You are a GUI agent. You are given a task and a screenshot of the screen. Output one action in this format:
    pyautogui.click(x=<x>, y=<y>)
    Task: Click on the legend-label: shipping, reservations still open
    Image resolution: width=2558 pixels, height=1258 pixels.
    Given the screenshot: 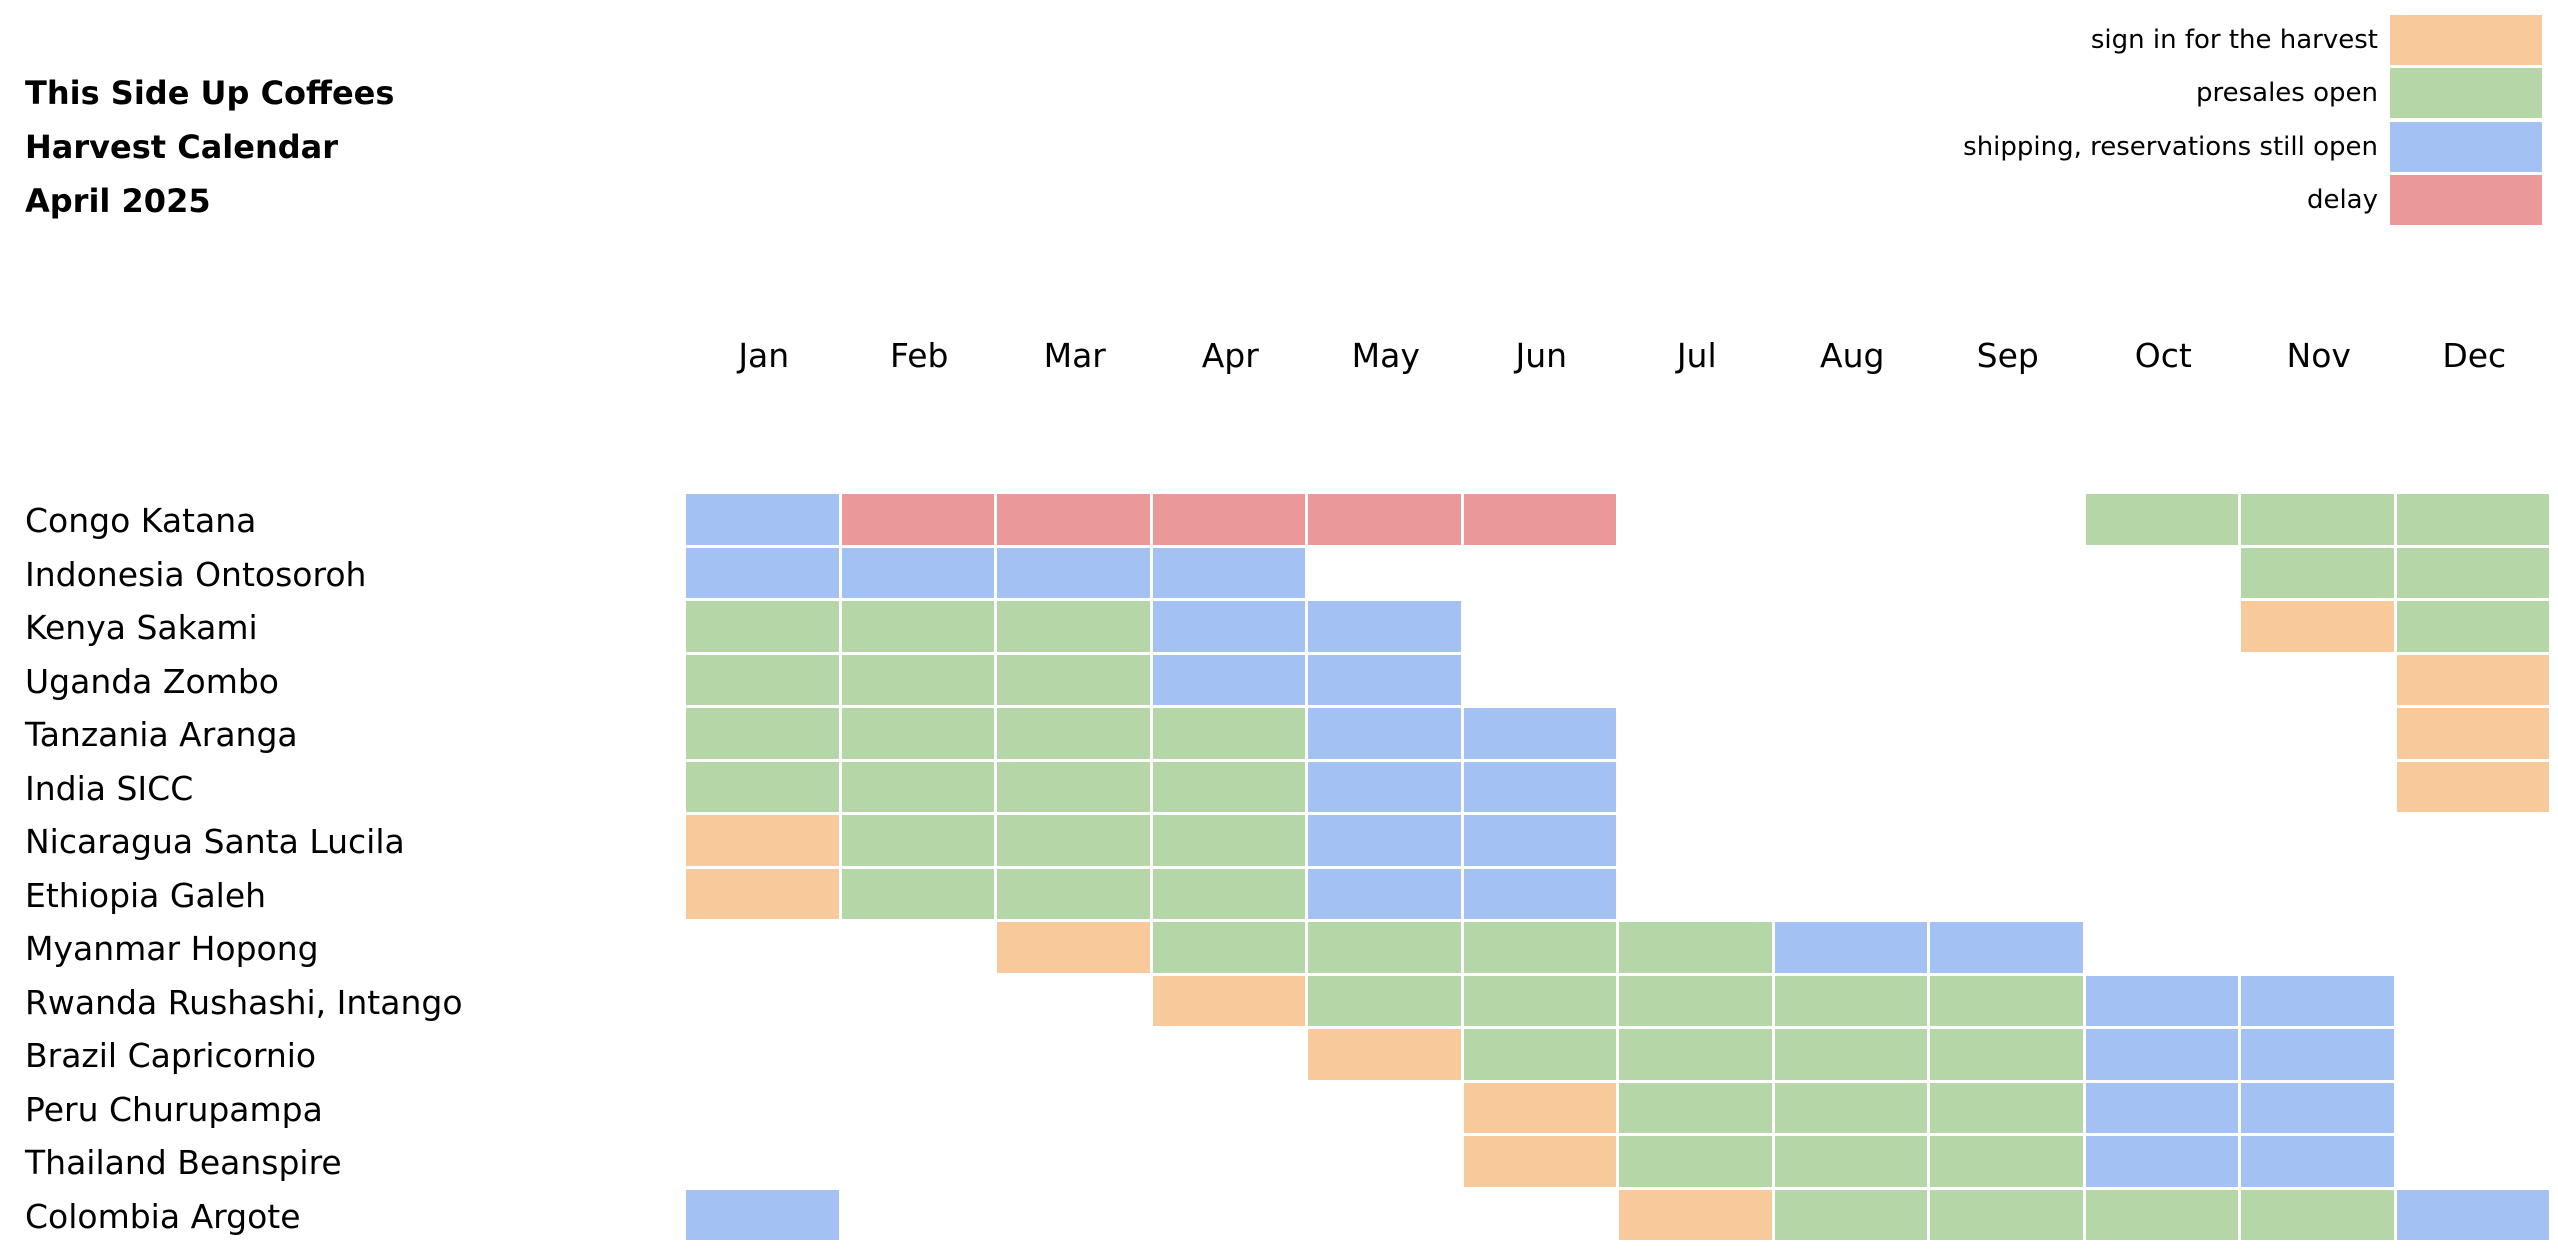 What is the action you would take?
    pyautogui.click(x=2170, y=146)
    